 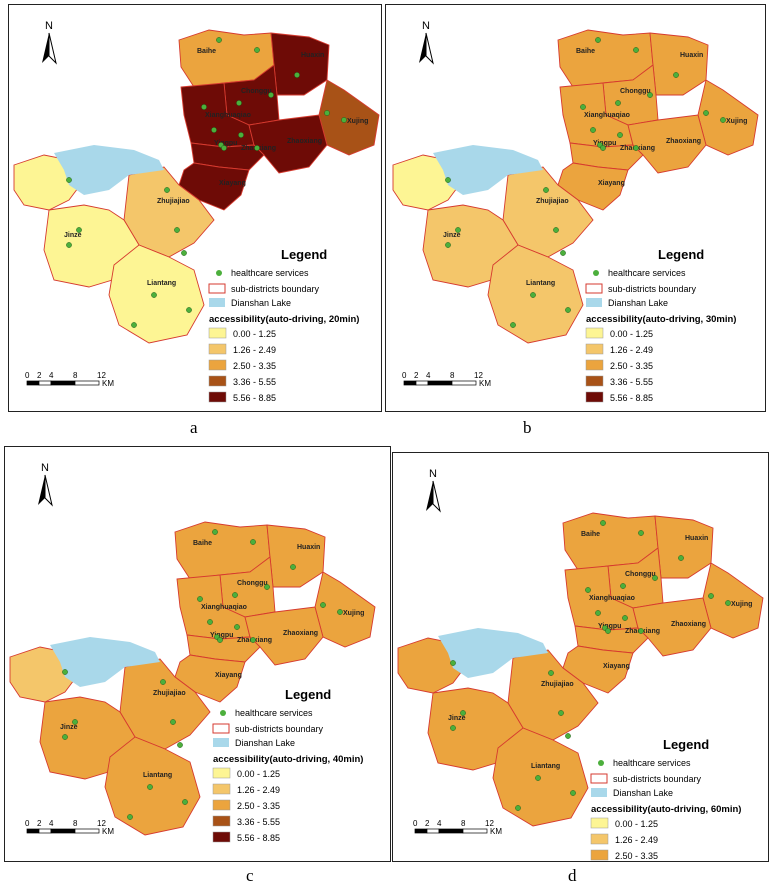 What do you see at coordinates (611, 183) in the screenshot?
I see `district-label: Xiayang` at bounding box center [611, 183].